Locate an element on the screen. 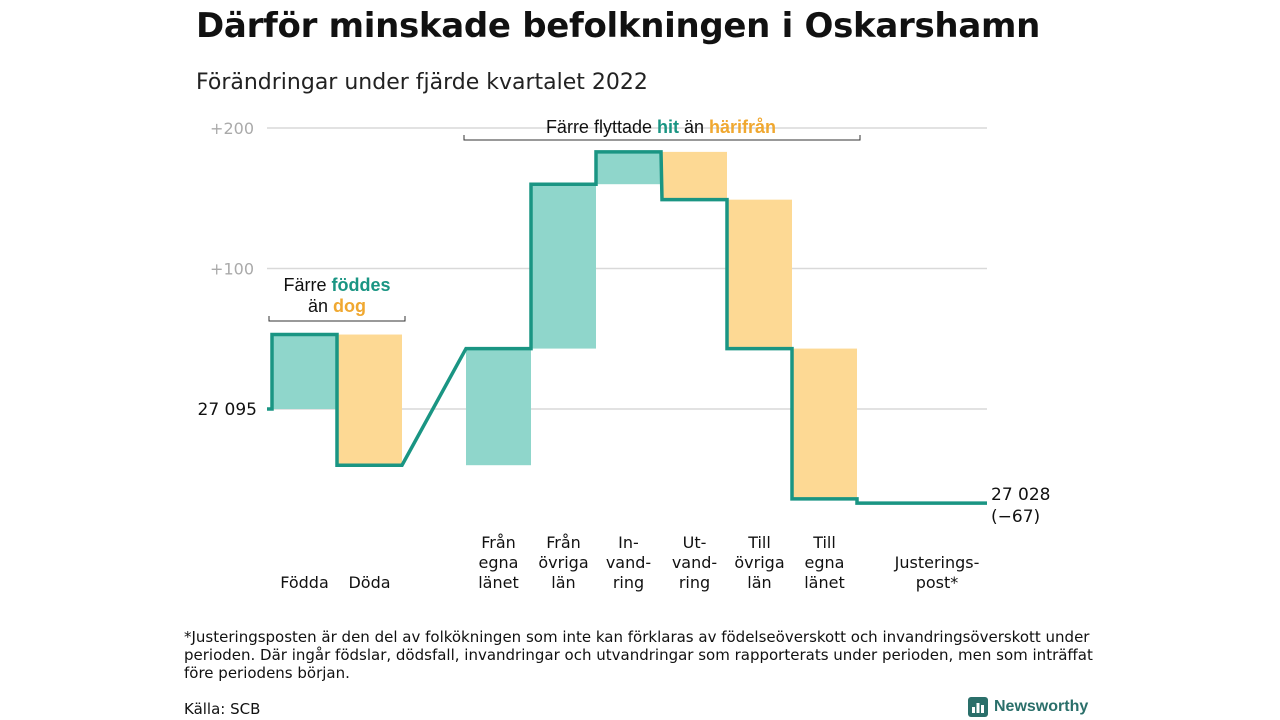 The image size is (1280, 720). y-tick-label: +200 is located at coordinates (232, 128).